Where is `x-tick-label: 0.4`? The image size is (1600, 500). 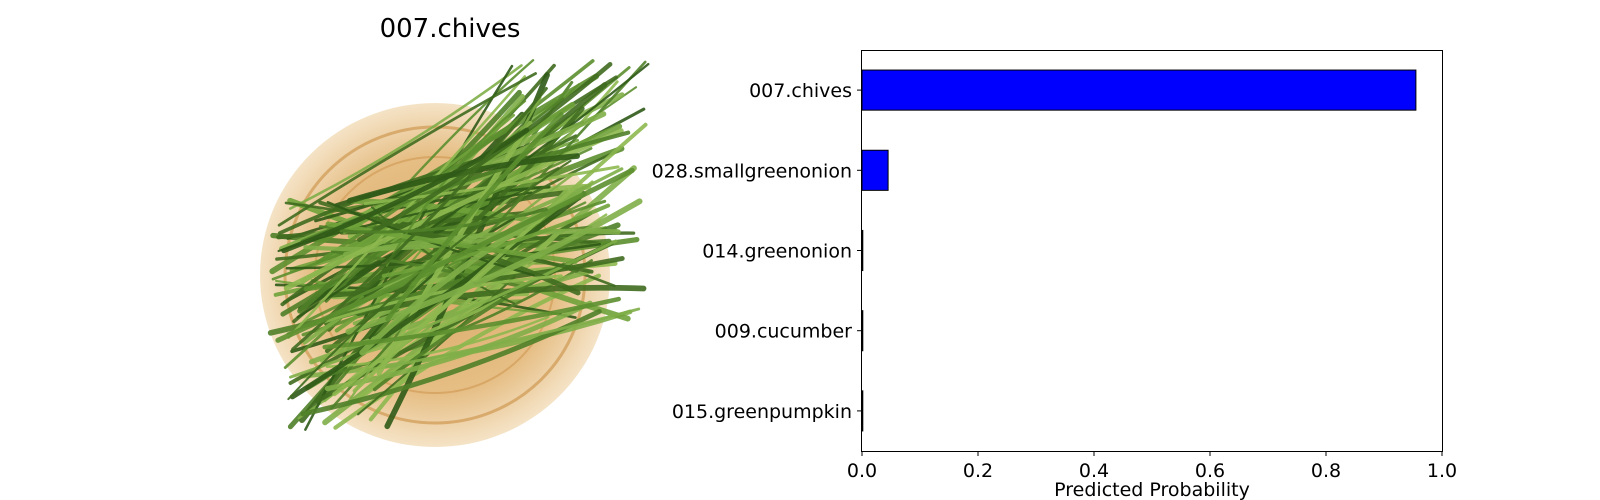
x-tick-label: 0.4 is located at coordinates (1094, 471).